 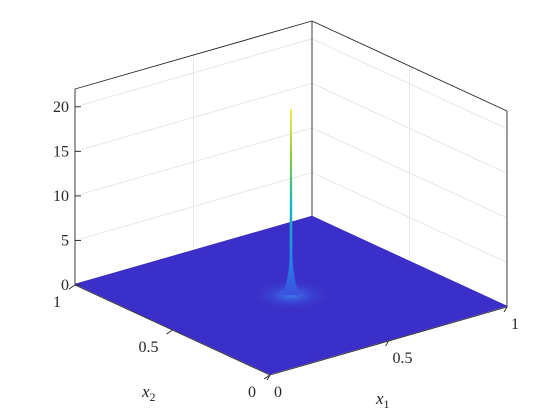 I want to click on z-tick-label: 5, so click(x=65, y=240).